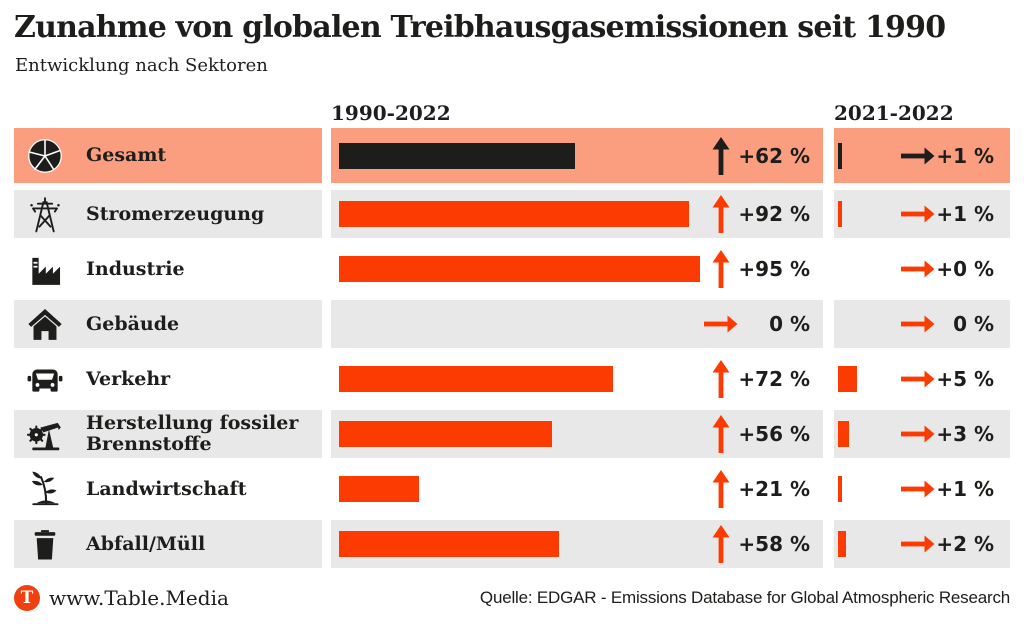 The image size is (1024, 629). Describe the element at coordinates (141, 65) in the screenshot. I see `chart-subtitle: Entwicklung nach Sektoren` at that location.